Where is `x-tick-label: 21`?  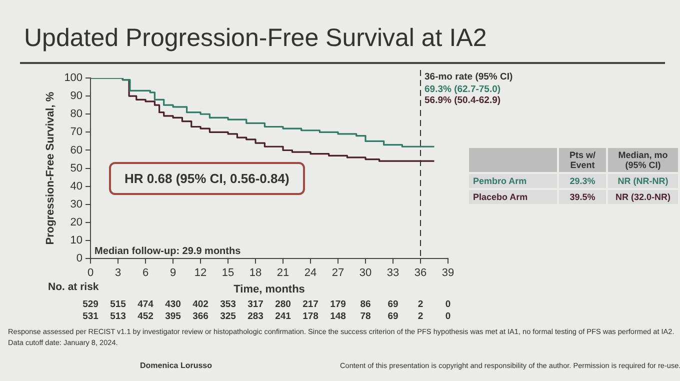
x-tick-label: 21 is located at coordinates (283, 273).